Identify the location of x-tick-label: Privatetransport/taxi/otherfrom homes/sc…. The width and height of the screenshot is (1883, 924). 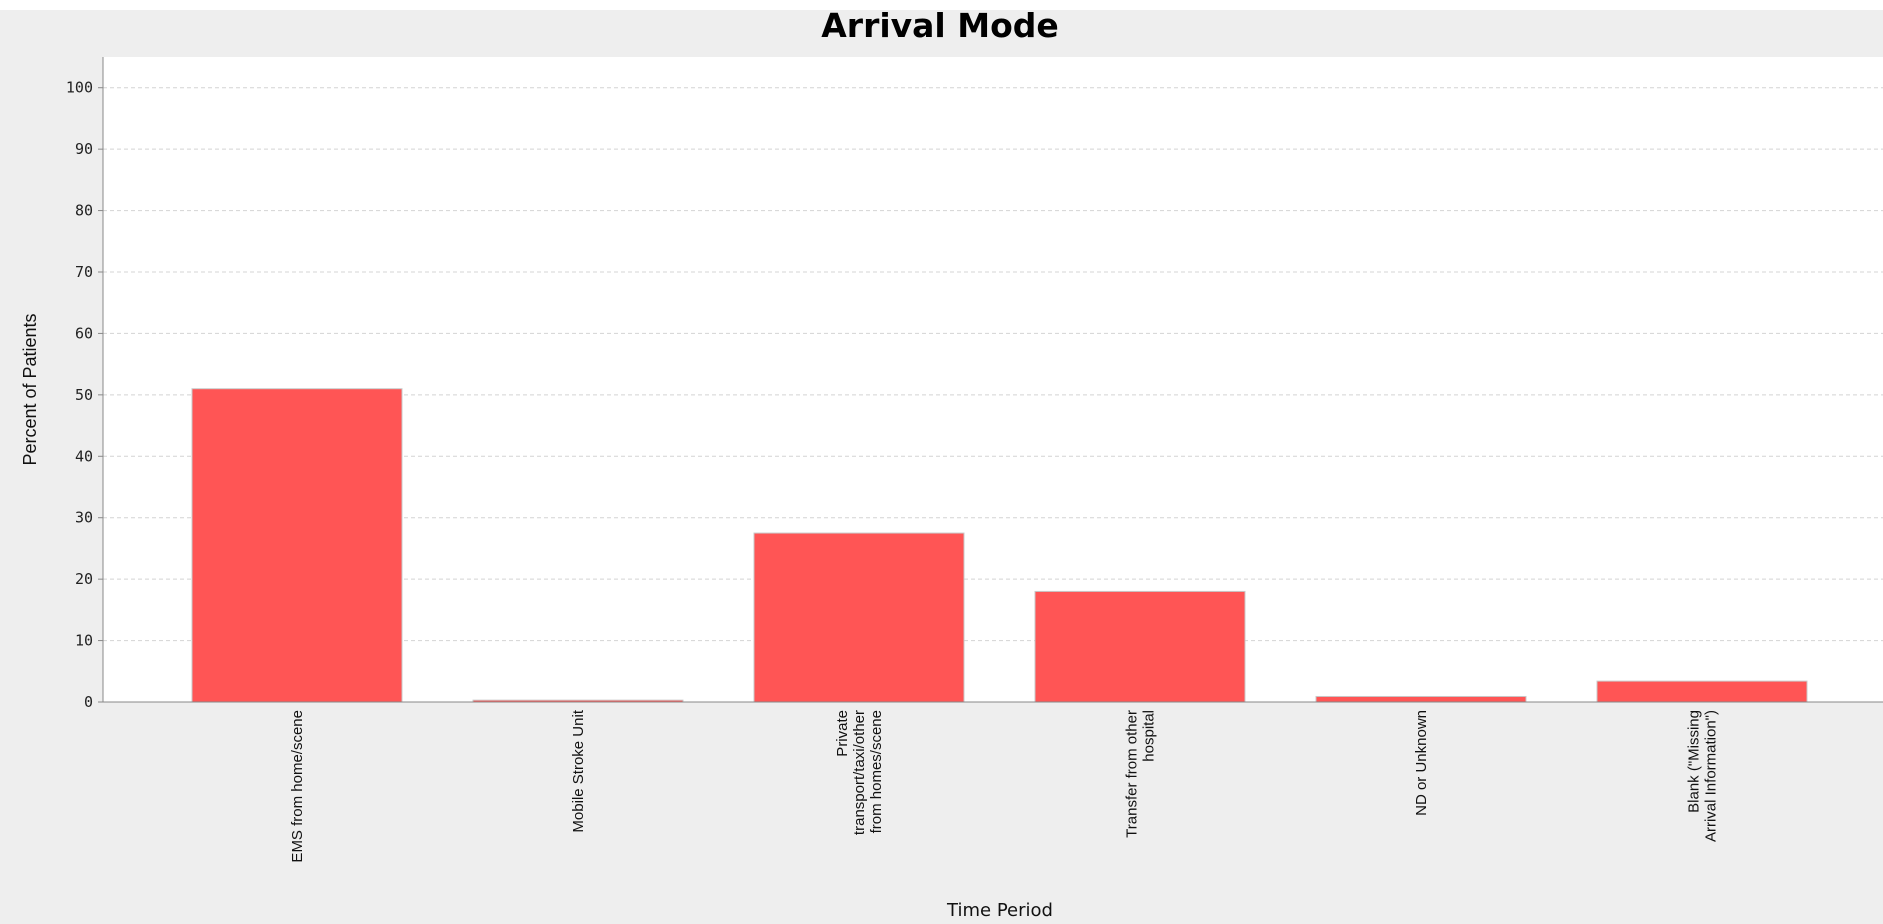
(859, 772).